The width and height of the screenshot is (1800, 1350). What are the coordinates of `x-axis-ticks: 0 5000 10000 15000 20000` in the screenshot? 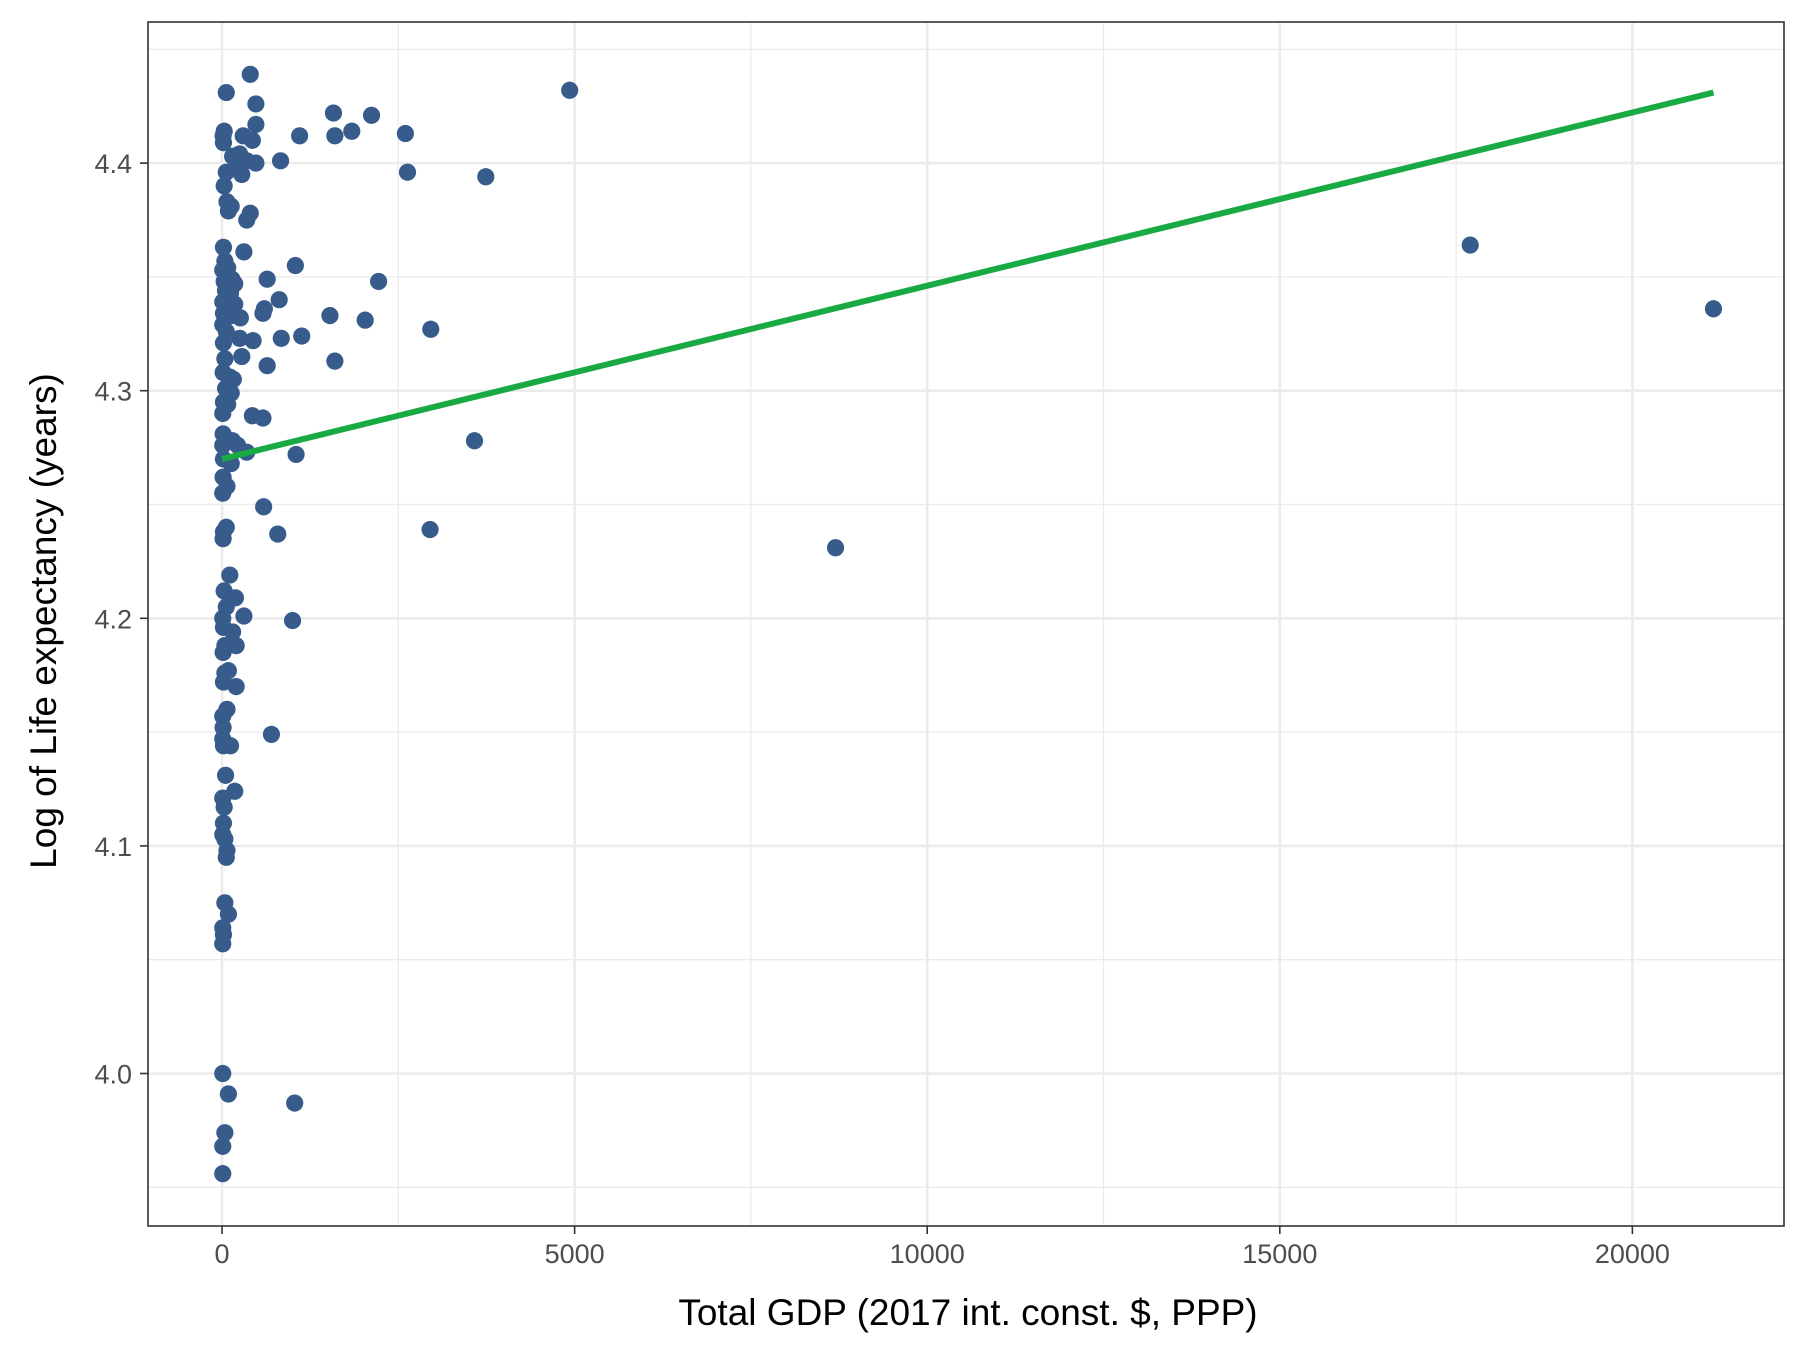 It's located at (942, 1247).